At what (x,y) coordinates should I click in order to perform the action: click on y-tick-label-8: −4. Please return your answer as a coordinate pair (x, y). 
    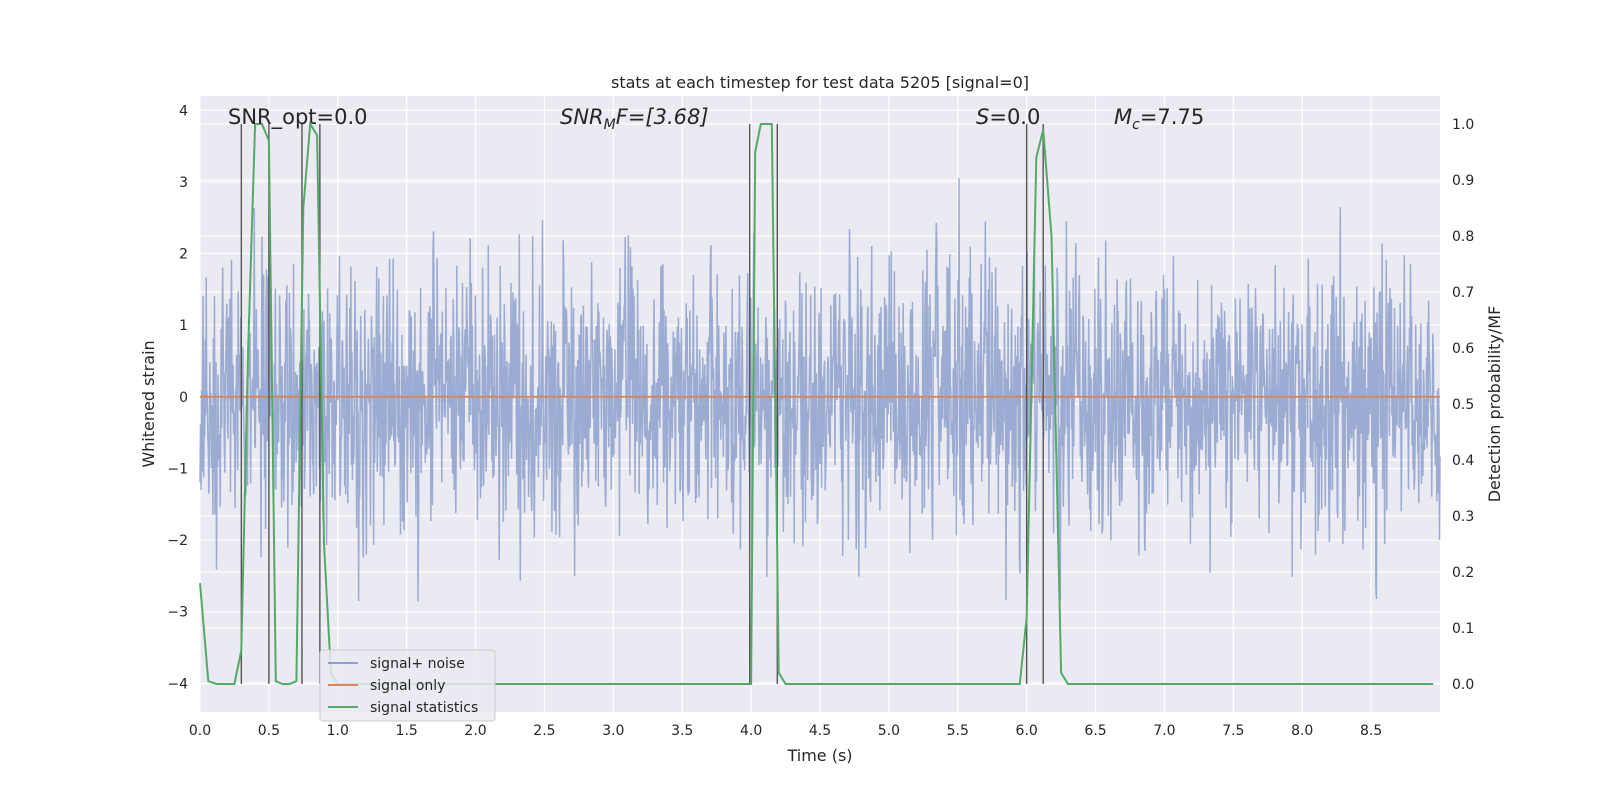
    Looking at the image, I should click on (177, 684).